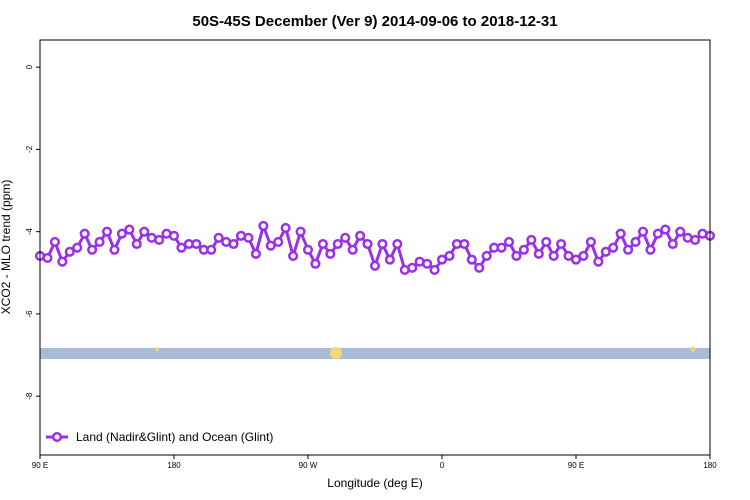 The width and height of the screenshot is (750, 500). What do you see at coordinates (29, 396) in the screenshot?
I see `y-tick-label: -8` at bounding box center [29, 396].